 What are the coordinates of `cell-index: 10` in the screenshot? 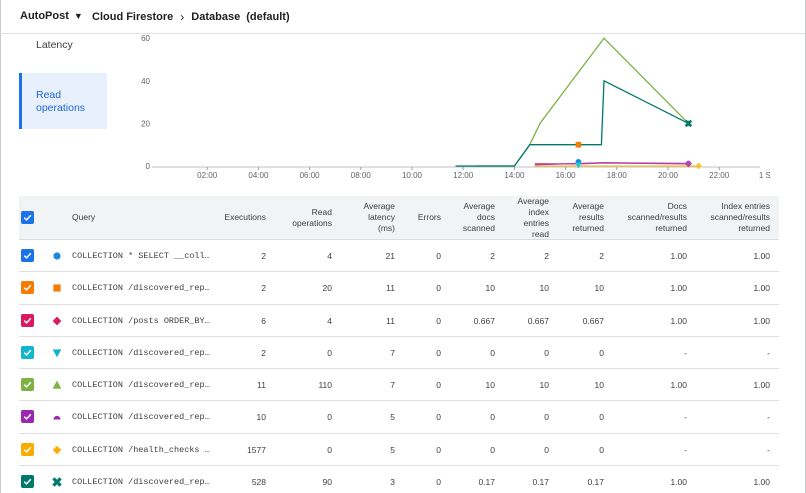 It's located at (544, 288).